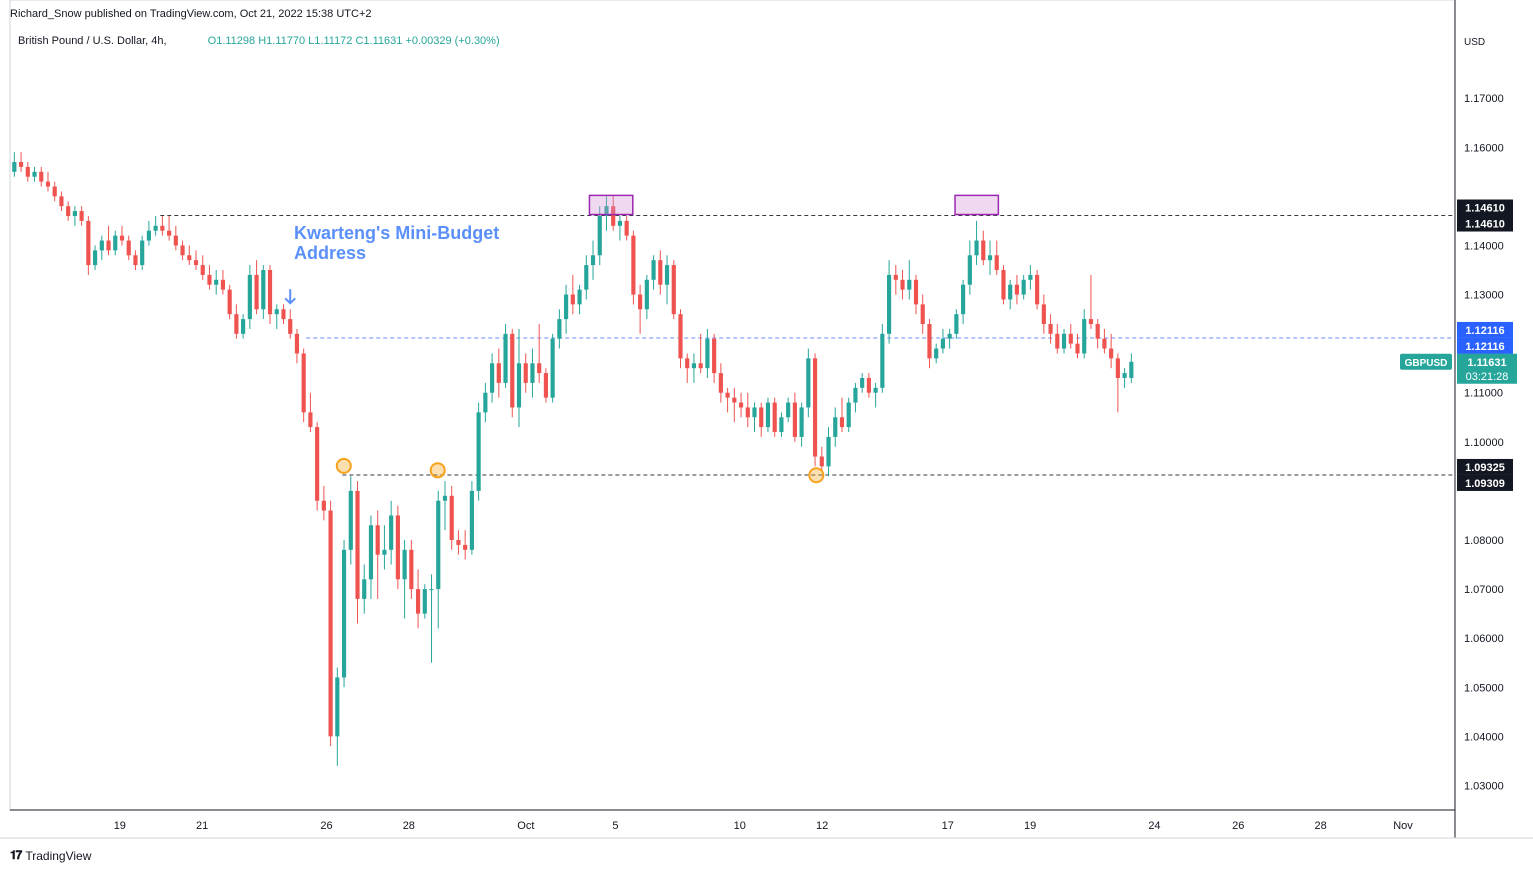 Image resolution: width=1533 pixels, height=874 pixels. I want to click on resistance-highlight-box, so click(977, 205).